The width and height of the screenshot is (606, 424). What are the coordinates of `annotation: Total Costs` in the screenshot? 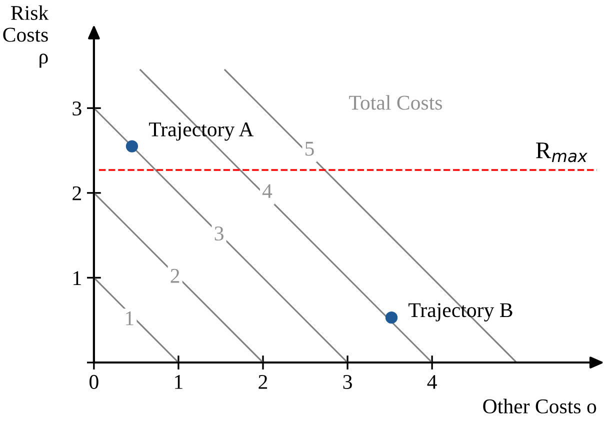 It's located at (395, 102).